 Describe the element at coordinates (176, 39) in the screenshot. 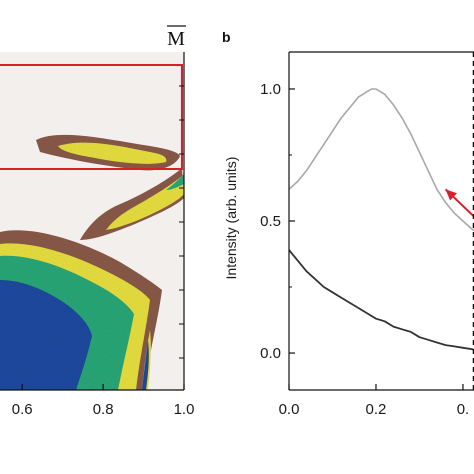

I see `m-bar-label: M` at that location.